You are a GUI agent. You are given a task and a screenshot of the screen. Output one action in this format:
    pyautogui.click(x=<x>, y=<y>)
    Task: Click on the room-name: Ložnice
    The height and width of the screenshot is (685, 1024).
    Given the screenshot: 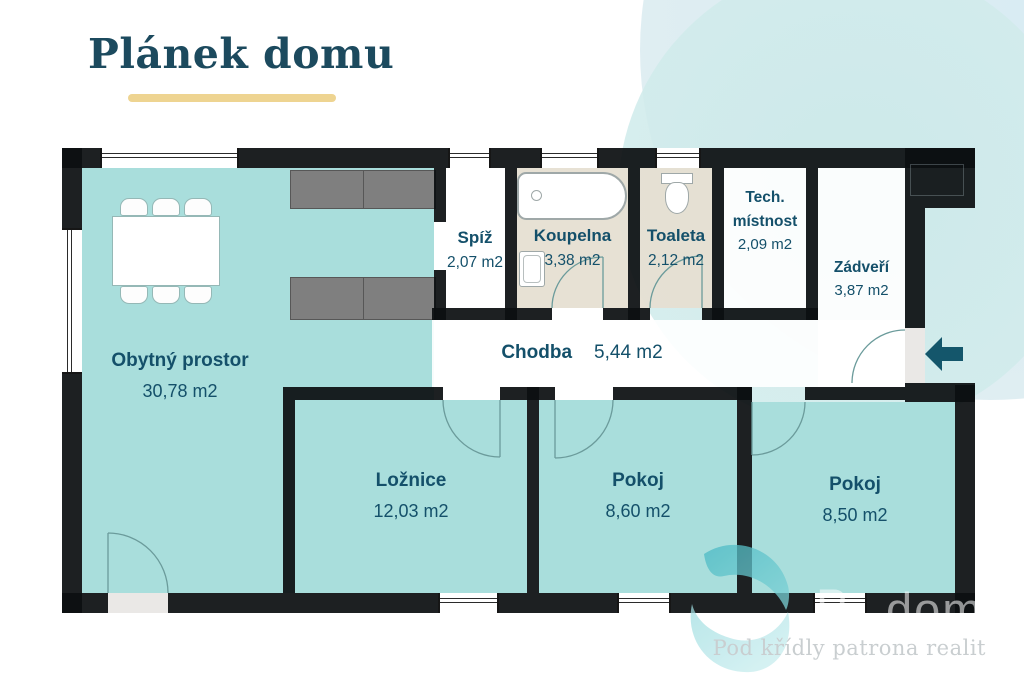 What is the action you would take?
    pyautogui.click(x=411, y=480)
    